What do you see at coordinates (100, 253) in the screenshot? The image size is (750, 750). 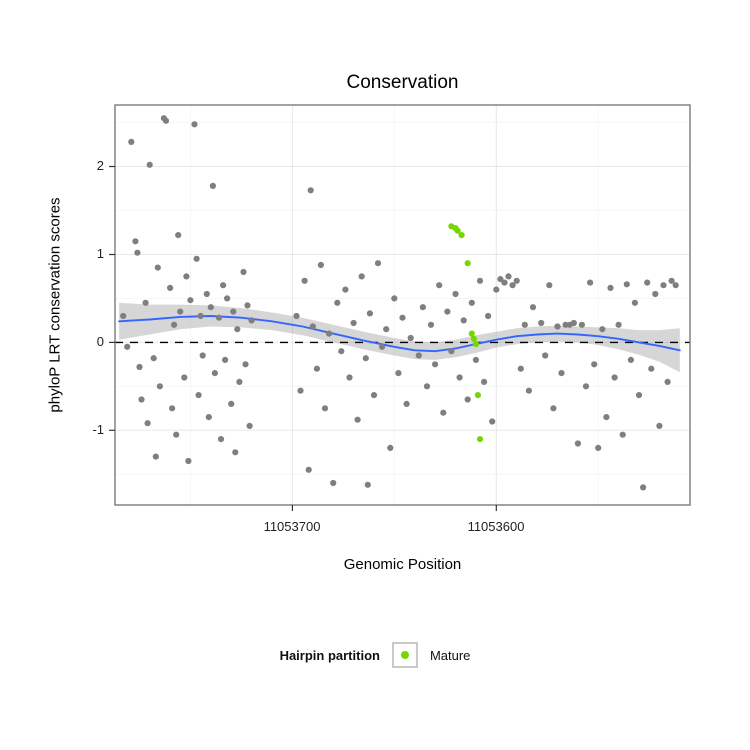 I see `y-tick-label-1: 1` at bounding box center [100, 253].